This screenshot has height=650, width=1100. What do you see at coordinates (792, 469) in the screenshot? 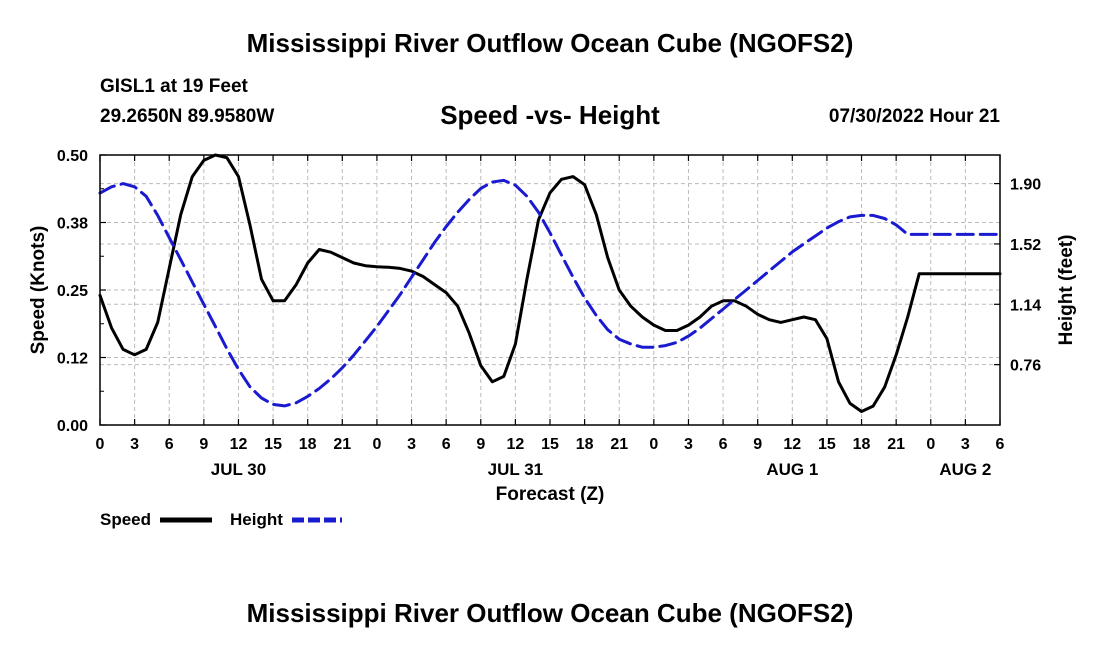
I see `x-day-label: AUG 1` at bounding box center [792, 469].